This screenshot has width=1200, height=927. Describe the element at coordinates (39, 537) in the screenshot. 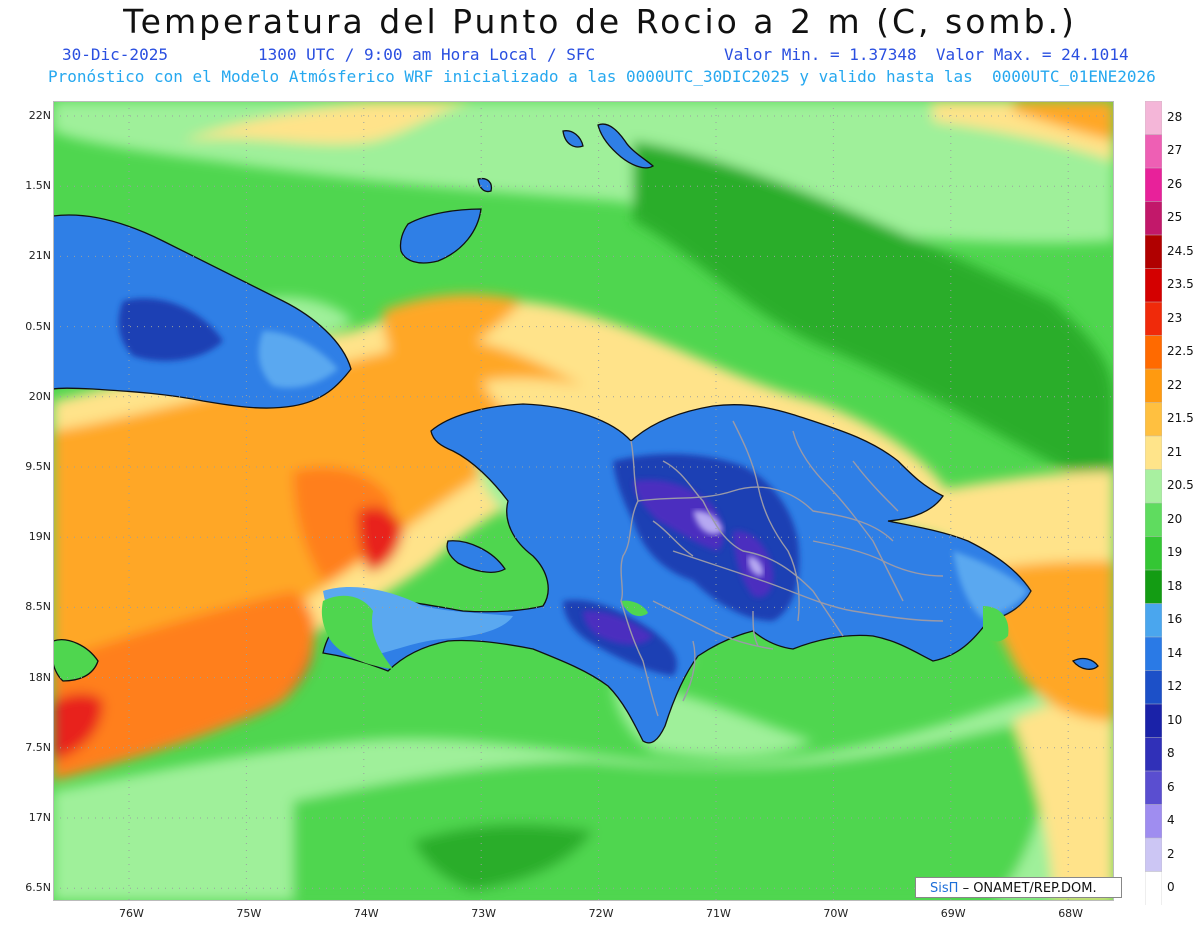

I see `latitude-label: 19N` at that location.